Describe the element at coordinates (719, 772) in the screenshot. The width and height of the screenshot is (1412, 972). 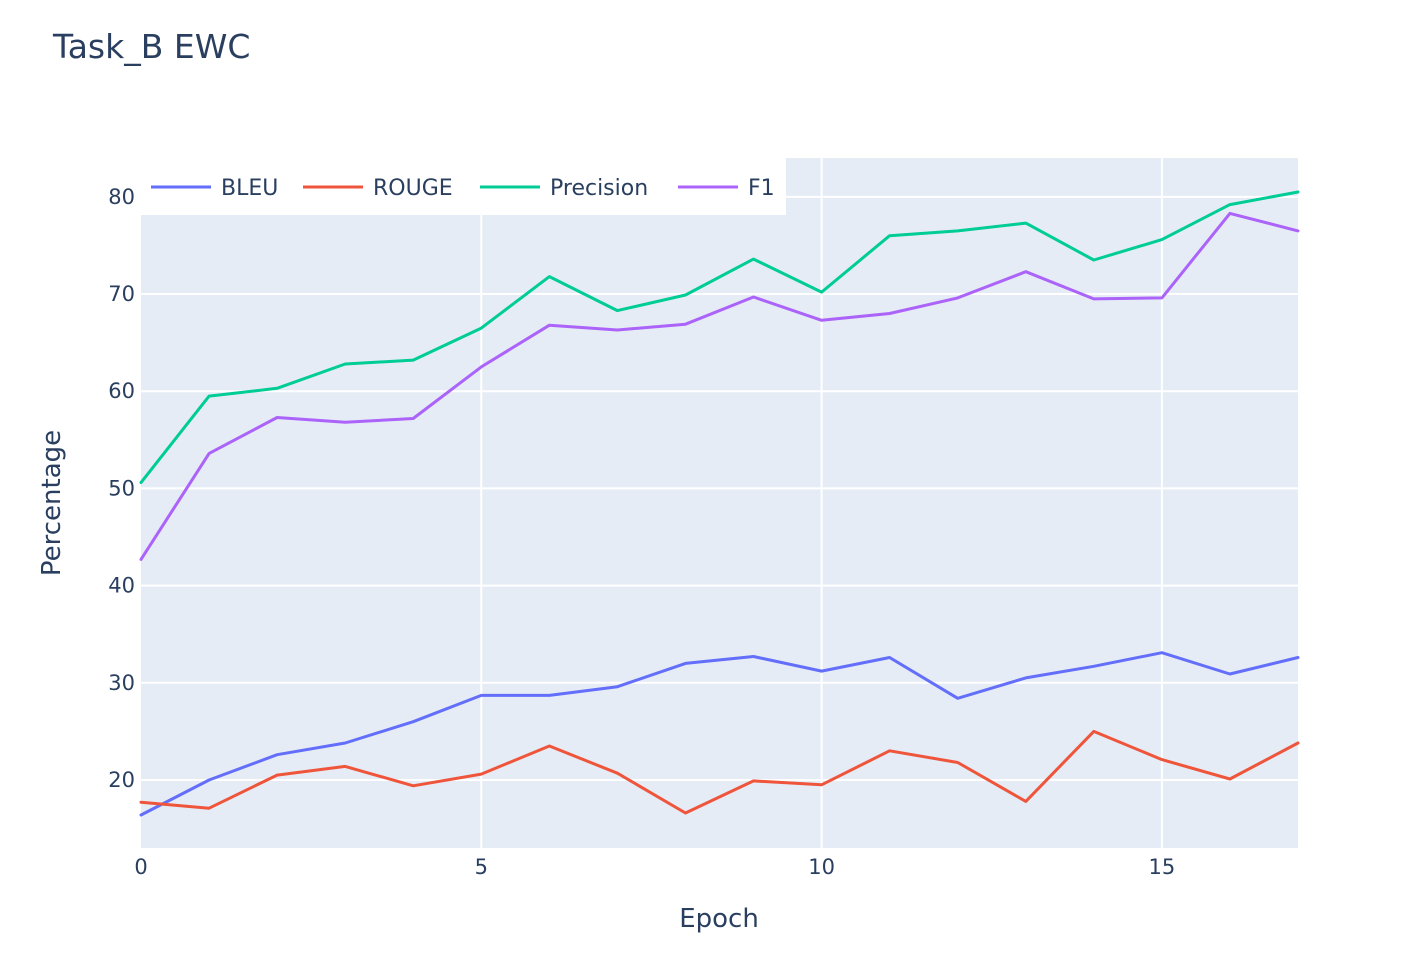
I see `series-line-rouge` at that location.